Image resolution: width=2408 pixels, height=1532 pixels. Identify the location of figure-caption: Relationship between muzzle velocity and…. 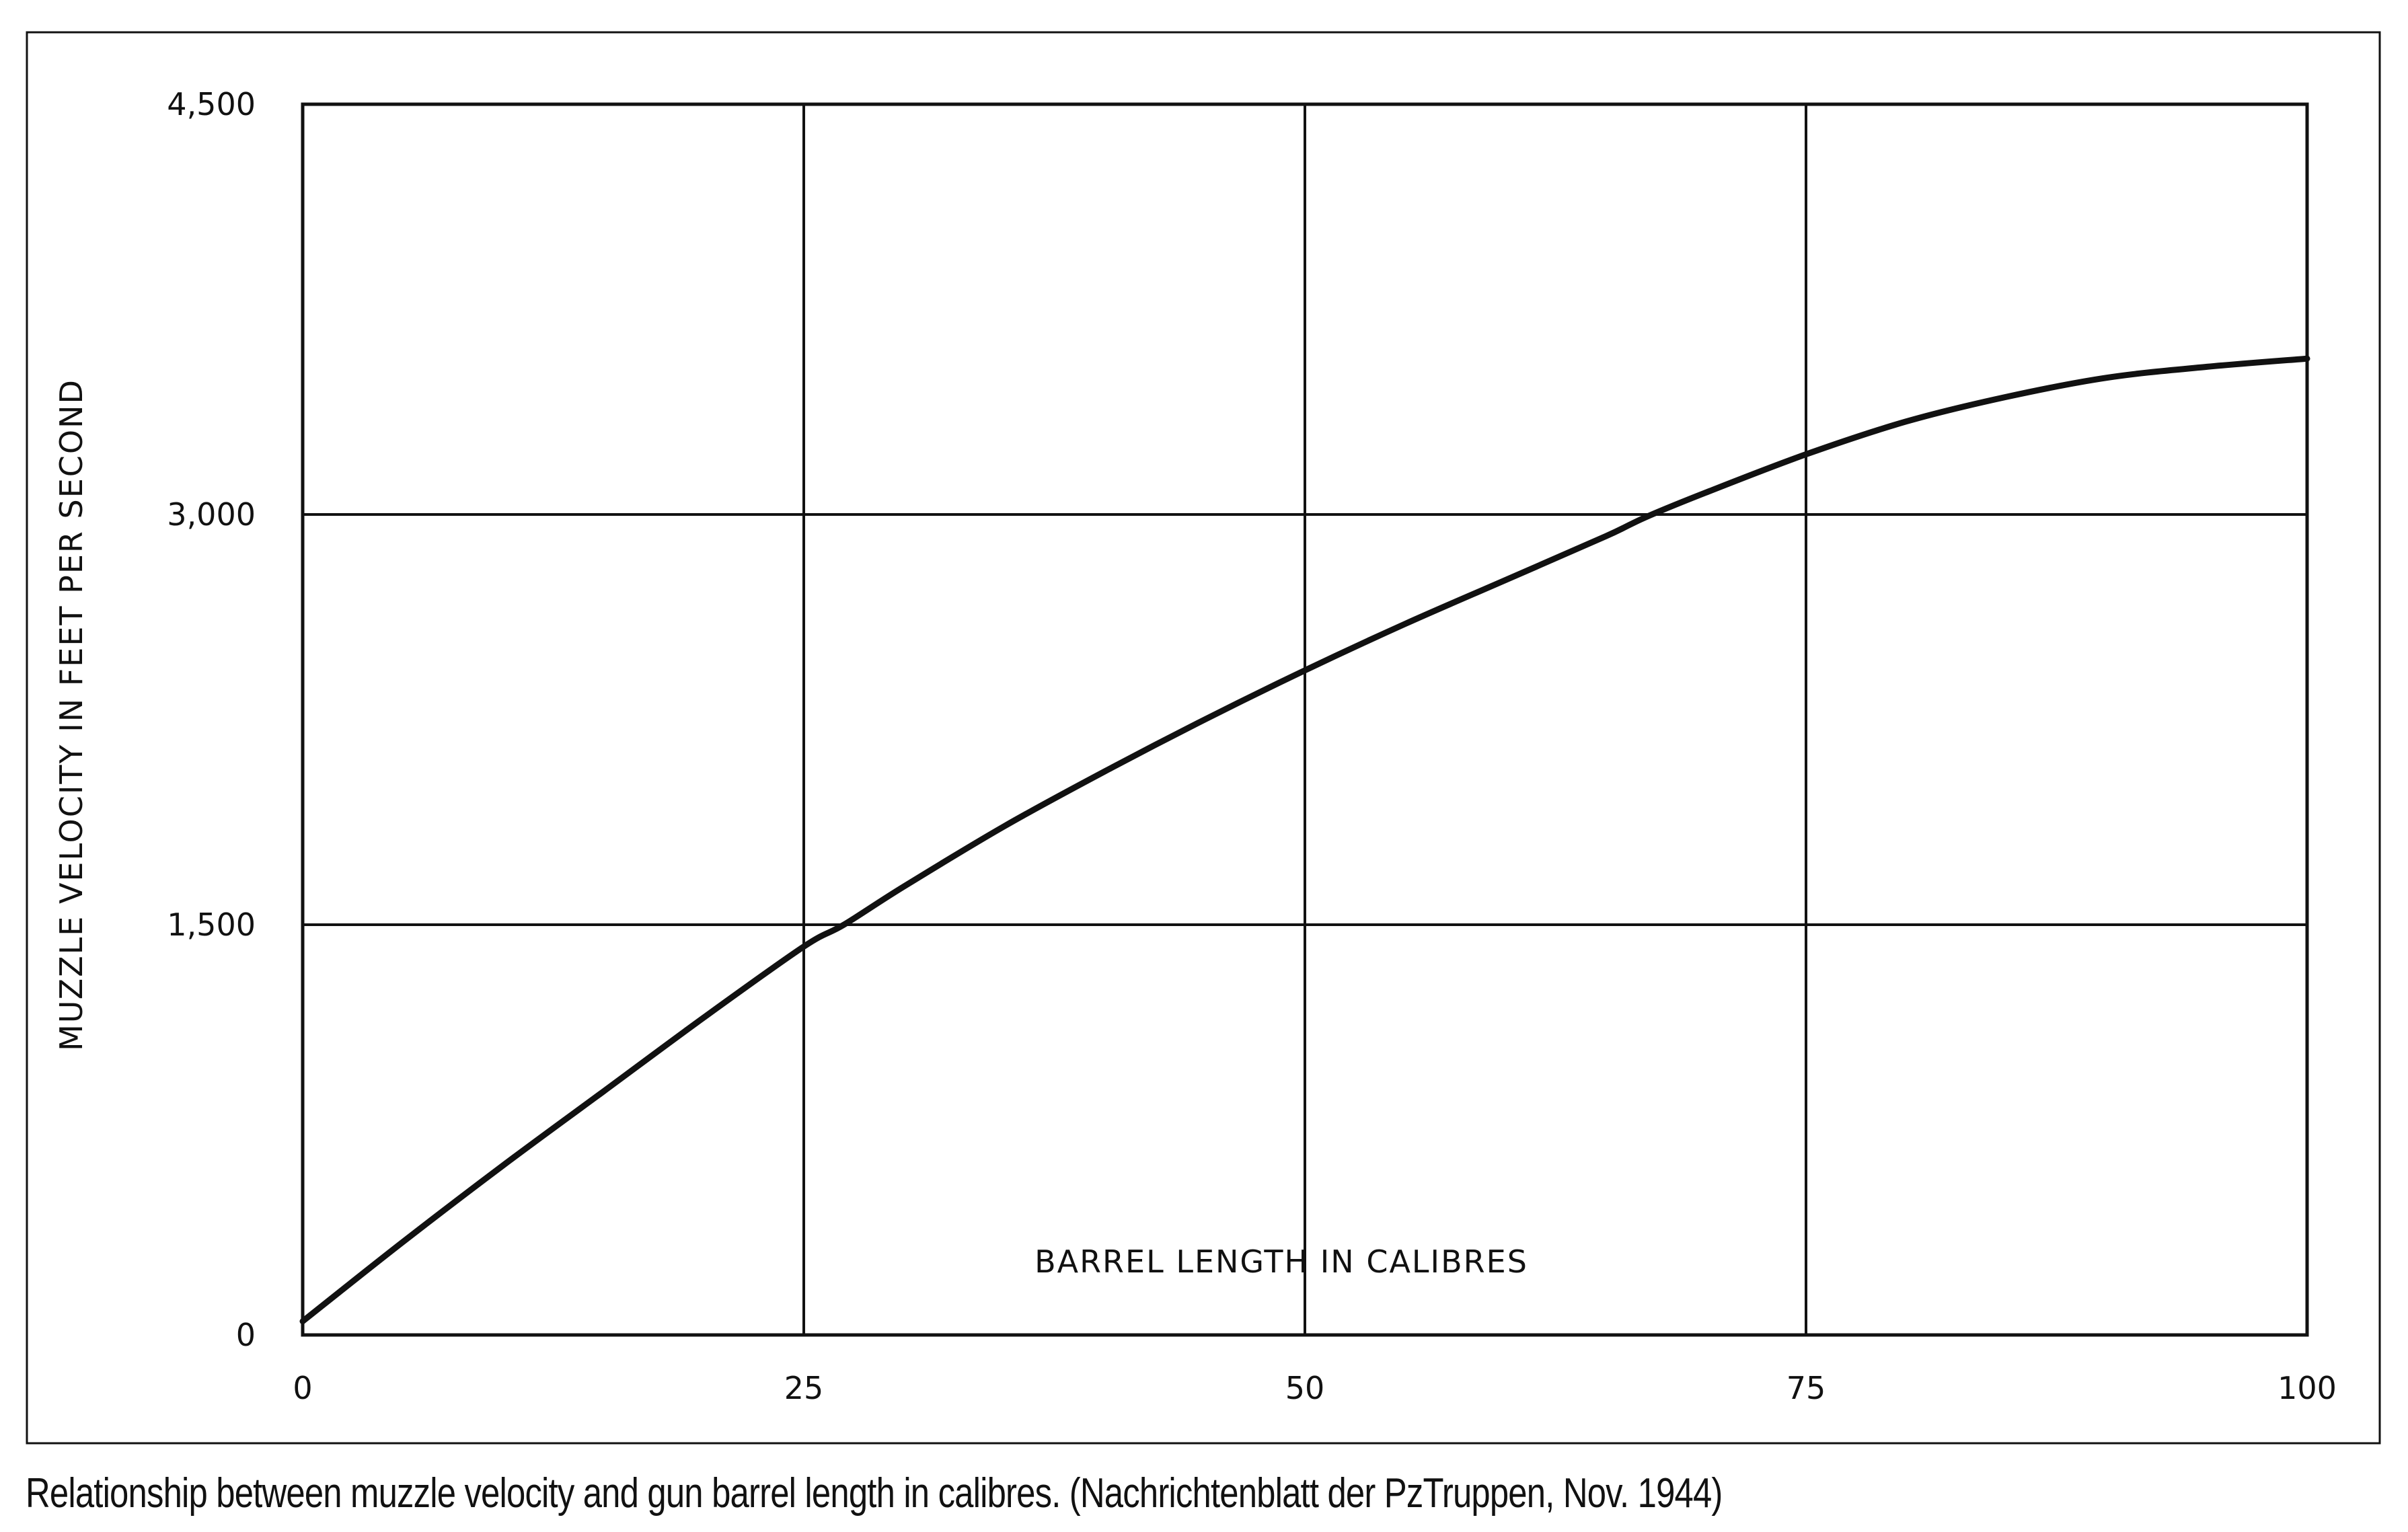
(874, 1493).